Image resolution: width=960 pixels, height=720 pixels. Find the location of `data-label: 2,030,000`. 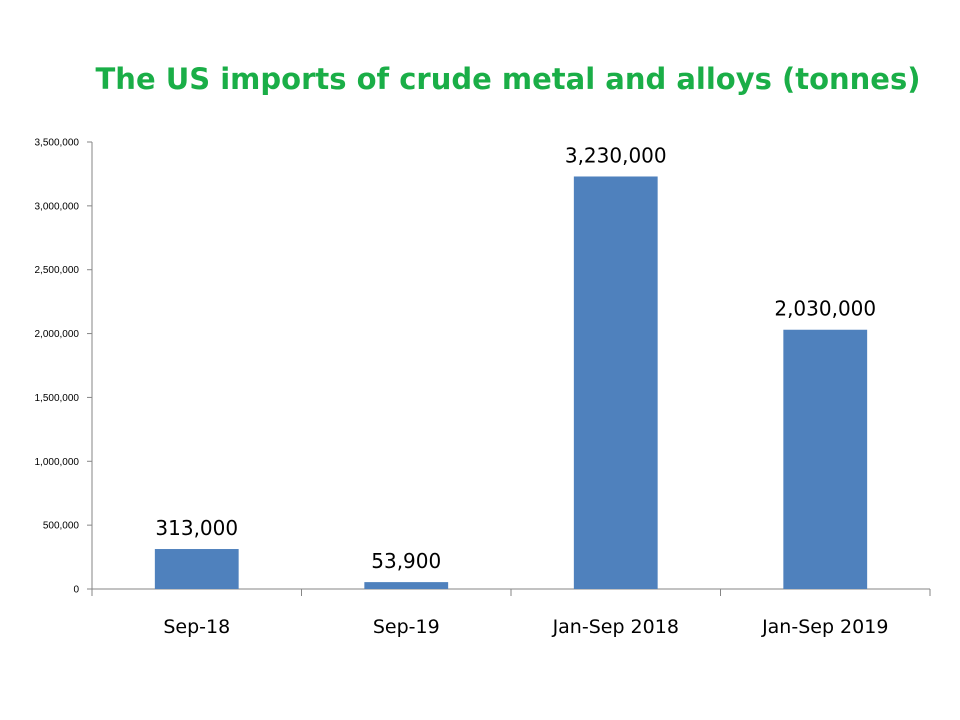

data-label: 2,030,000 is located at coordinates (825, 309).